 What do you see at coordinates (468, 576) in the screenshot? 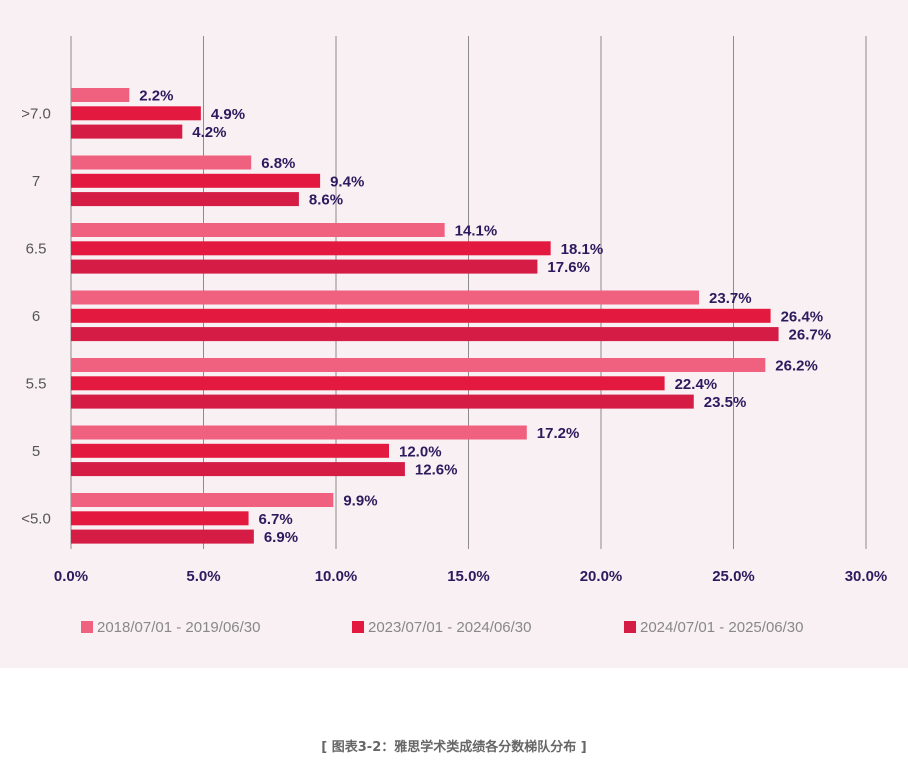
I see `x-tick-label: 15.0%` at bounding box center [468, 576].